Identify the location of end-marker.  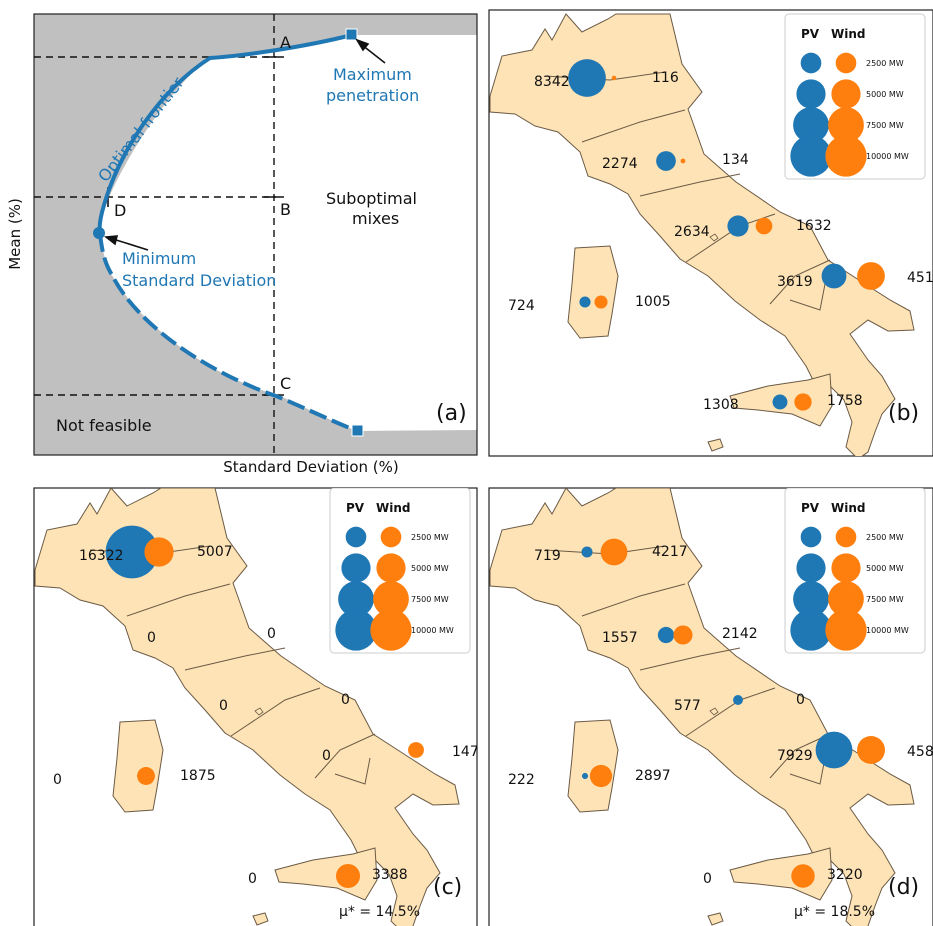
(357, 430).